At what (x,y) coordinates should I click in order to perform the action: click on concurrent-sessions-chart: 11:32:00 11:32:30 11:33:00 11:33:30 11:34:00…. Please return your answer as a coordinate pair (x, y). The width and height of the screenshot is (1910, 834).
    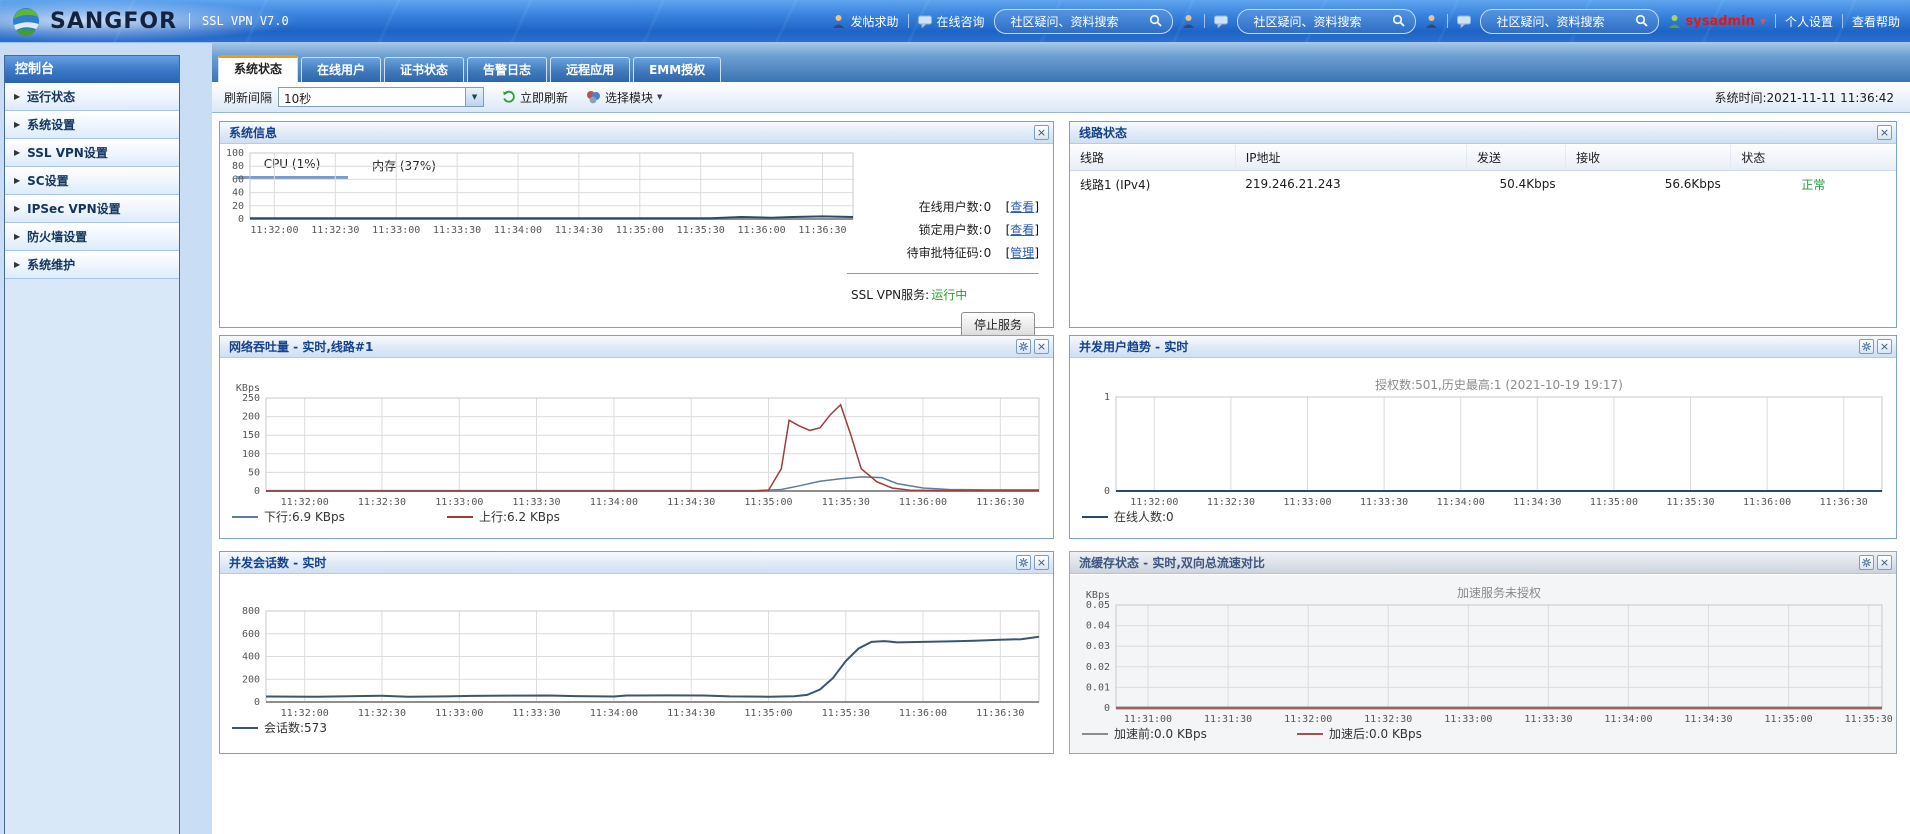
    Looking at the image, I should click on (636, 664).